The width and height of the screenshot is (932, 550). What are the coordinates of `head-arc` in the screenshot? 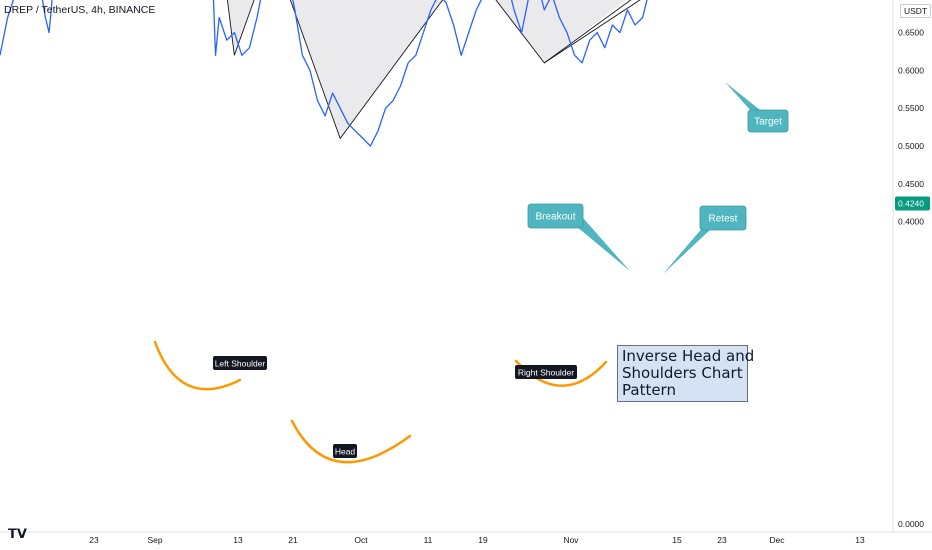 It's located at (351, 441).